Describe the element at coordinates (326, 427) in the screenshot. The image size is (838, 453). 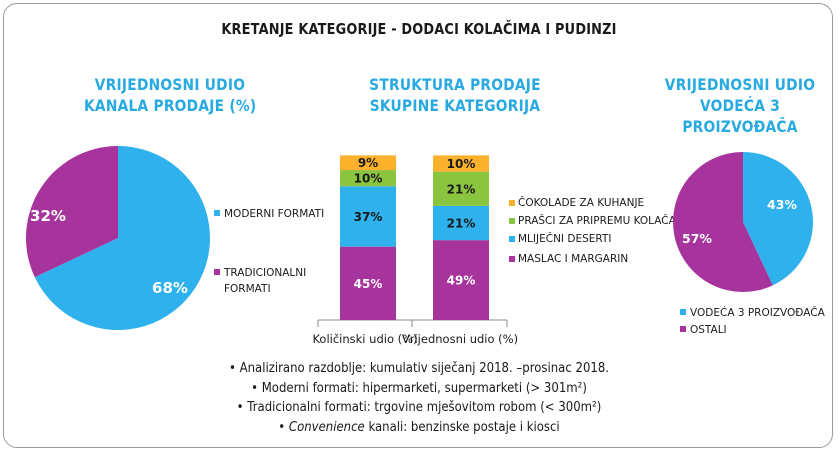
I see `note-convenience-italic: Convenience` at that location.